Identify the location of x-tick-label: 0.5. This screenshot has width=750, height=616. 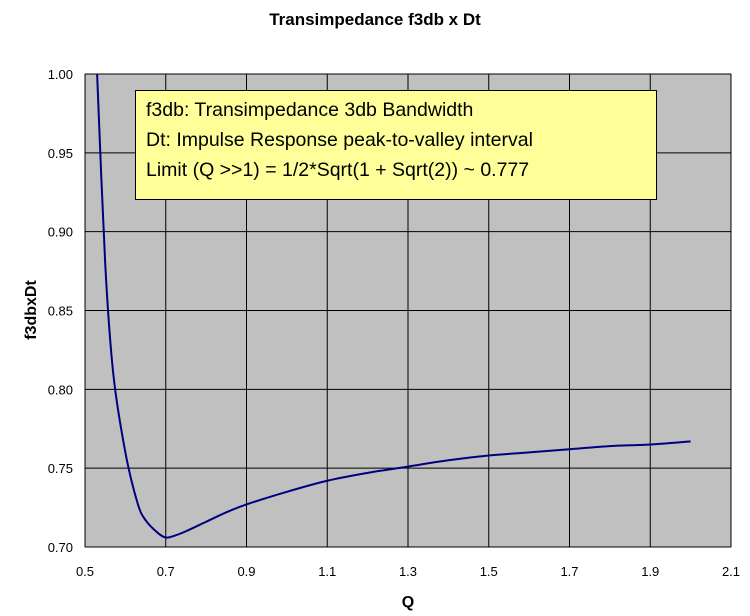
(85, 571).